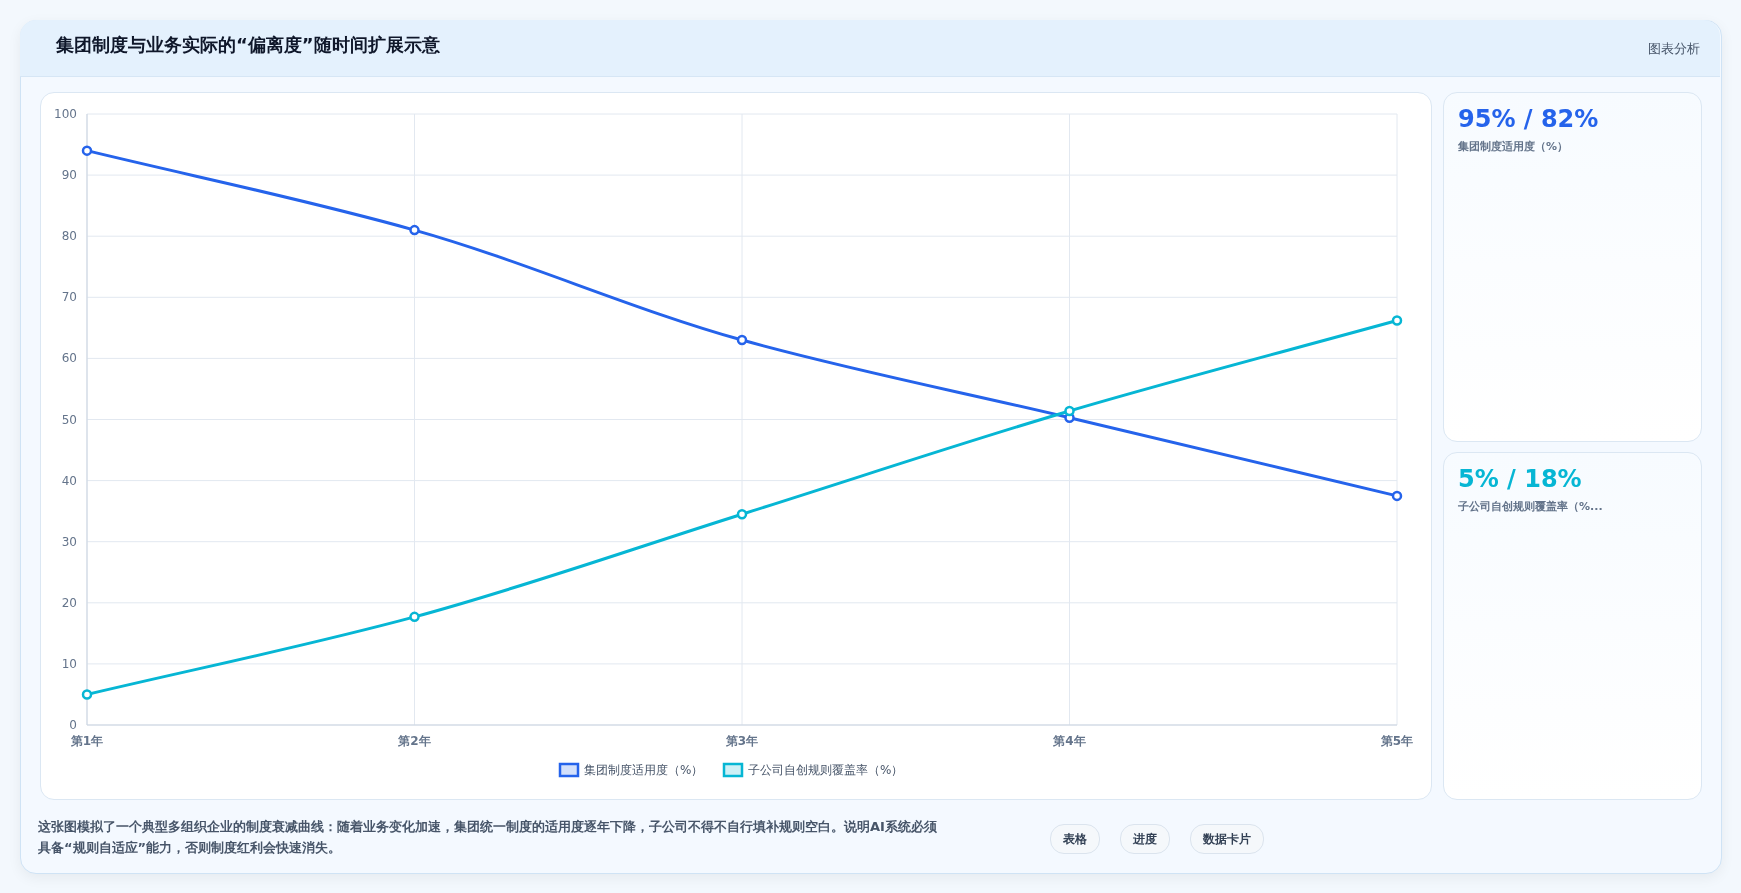 The image size is (1741, 893). I want to click on y-tick-label: 40, so click(69, 480).